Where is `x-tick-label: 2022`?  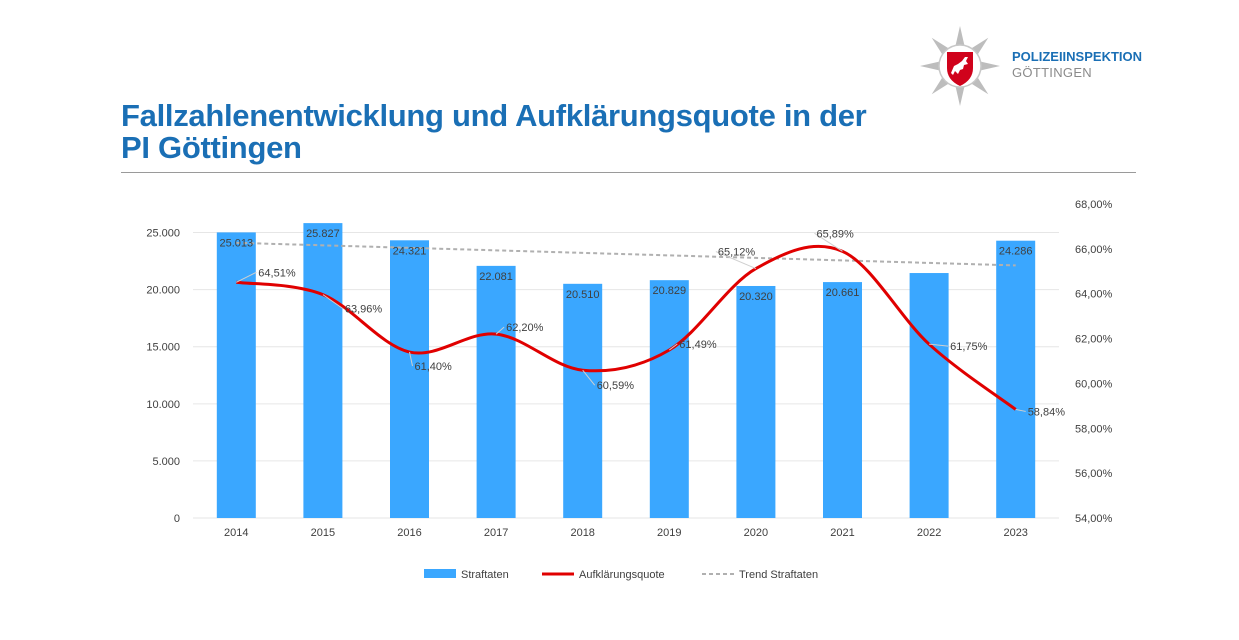 x-tick-label: 2022 is located at coordinates (929, 533).